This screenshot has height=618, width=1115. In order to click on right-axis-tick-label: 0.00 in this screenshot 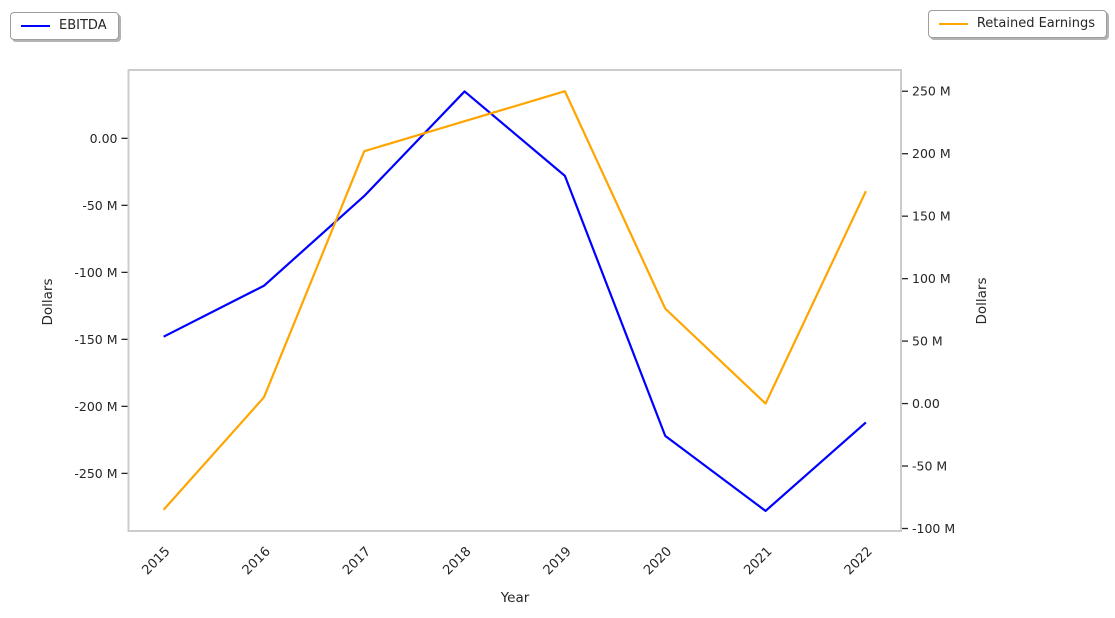, I will do `click(926, 403)`.